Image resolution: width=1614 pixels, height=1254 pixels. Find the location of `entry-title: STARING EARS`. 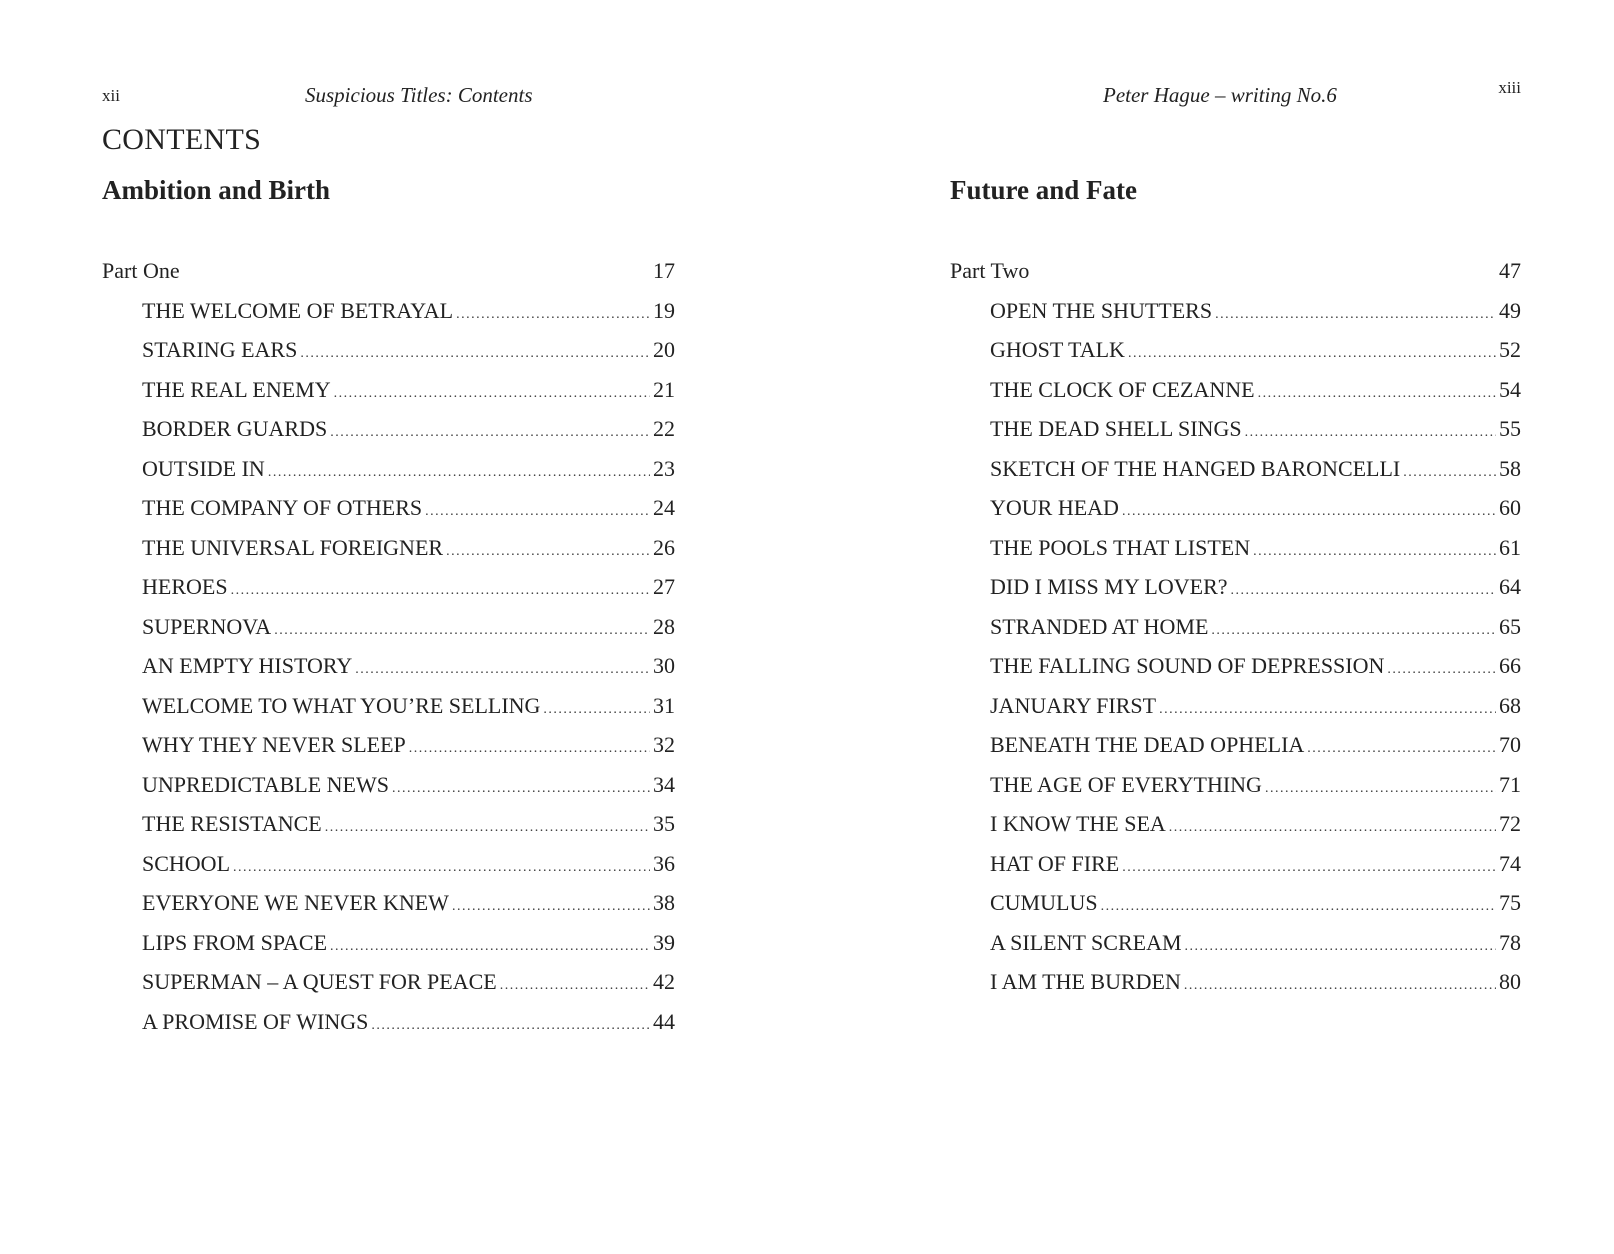

entry-title: STARING EARS is located at coordinates (220, 349).